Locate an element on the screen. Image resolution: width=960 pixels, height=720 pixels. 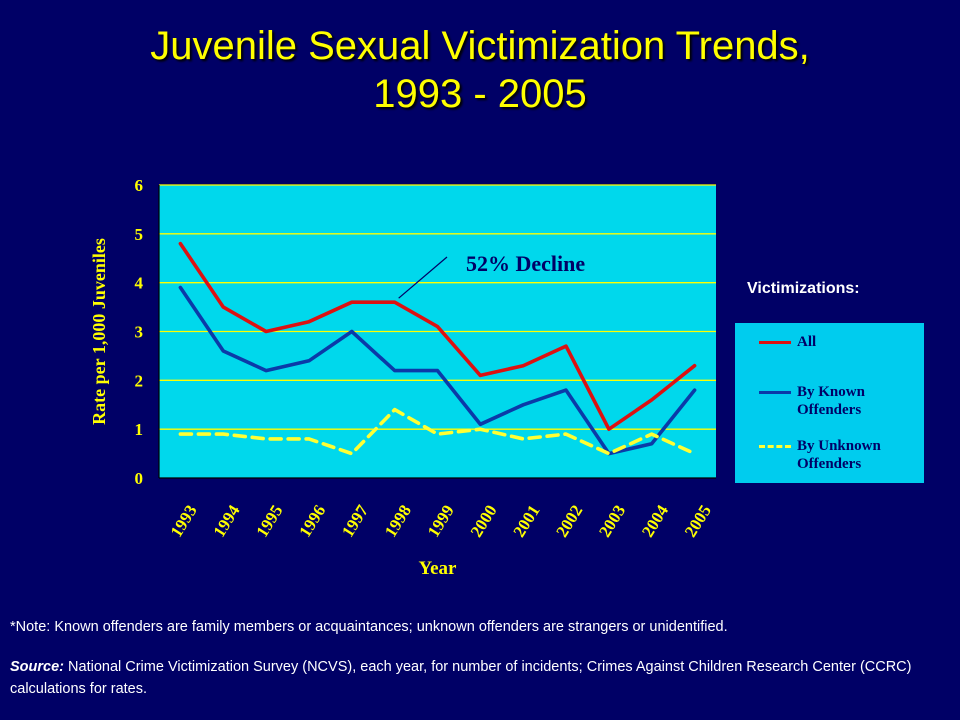
x-tick-label: 1996 is located at coordinates (312, 521).